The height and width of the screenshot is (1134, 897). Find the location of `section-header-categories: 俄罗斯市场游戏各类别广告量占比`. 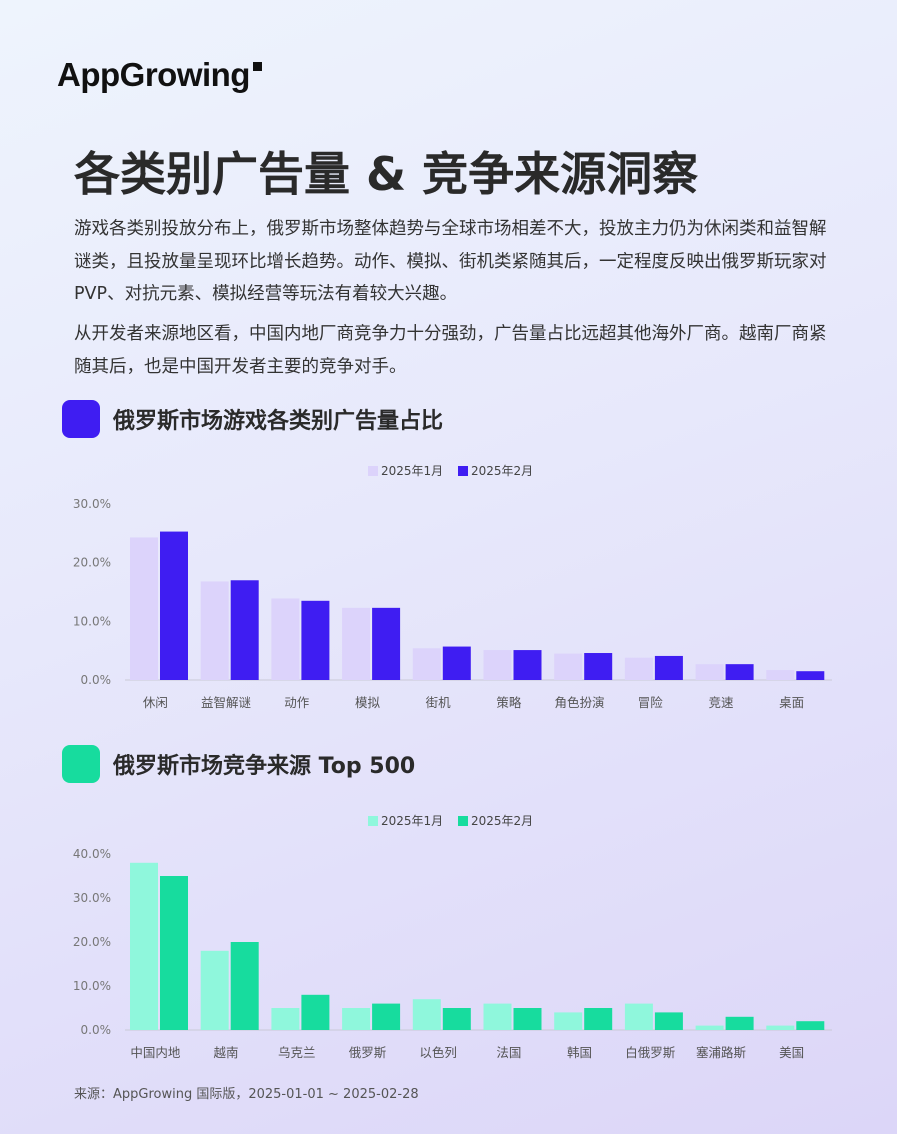

section-header-categories: 俄罗斯市场游戏各类别广告量占比 is located at coordinates (252, 419).